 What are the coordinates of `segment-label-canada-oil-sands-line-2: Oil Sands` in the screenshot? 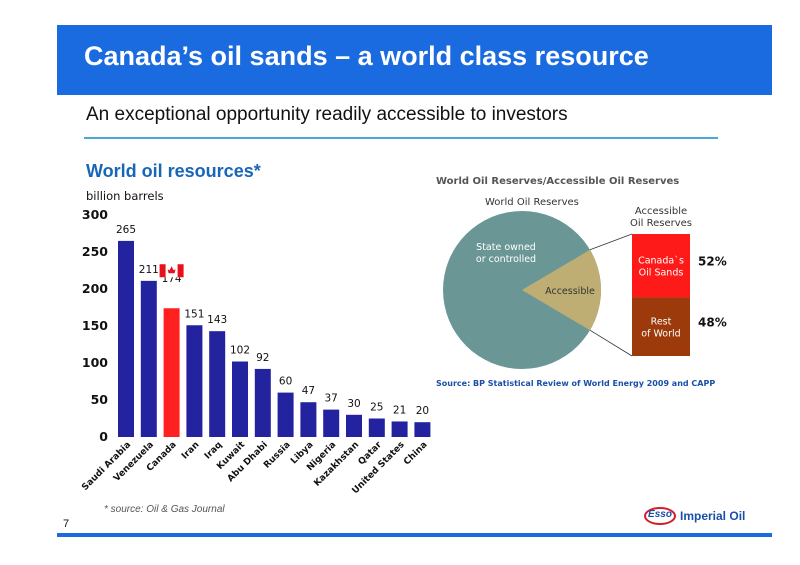 It's located at (661, 273).